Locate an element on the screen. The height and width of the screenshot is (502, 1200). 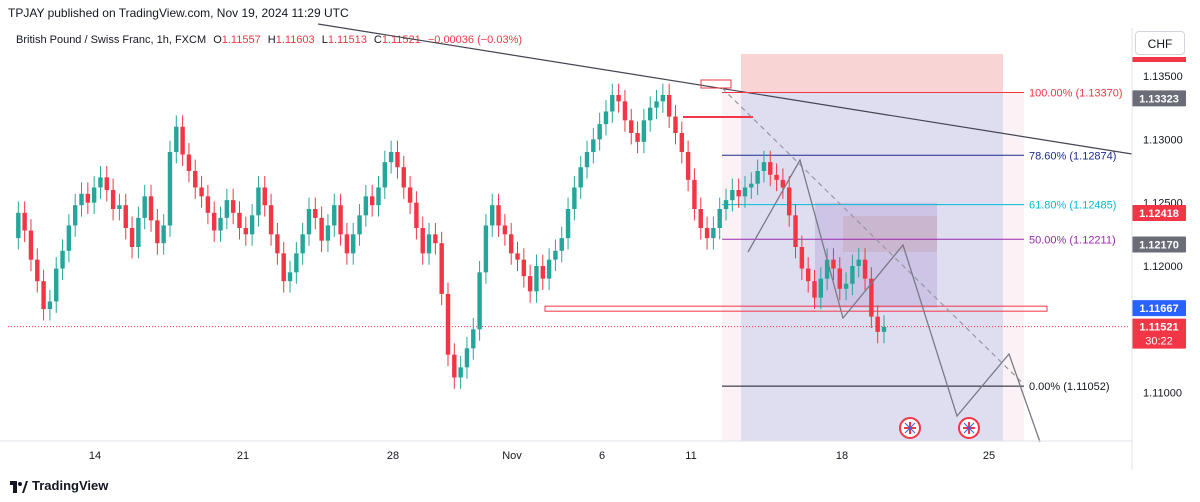
price-badge-label: 1.11521 is located at coordinates (1158, 328).